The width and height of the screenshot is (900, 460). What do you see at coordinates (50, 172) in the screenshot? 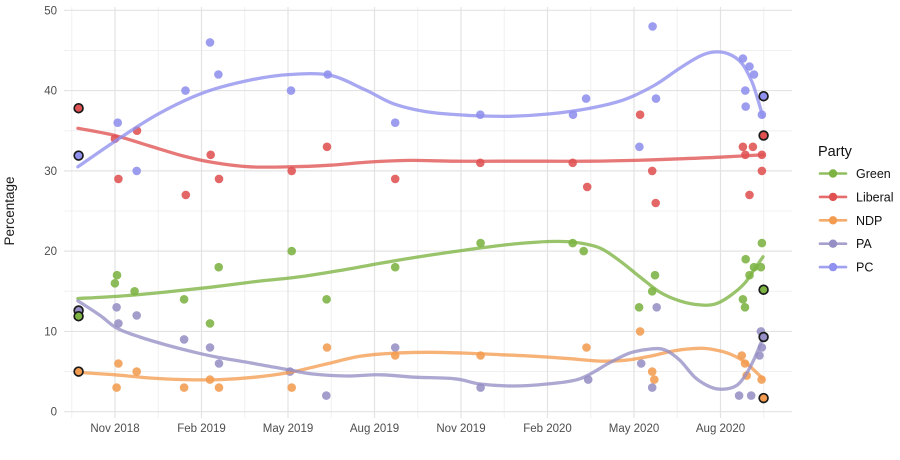
I see `y-tick-label: 30` at bounding box center [50, 172].